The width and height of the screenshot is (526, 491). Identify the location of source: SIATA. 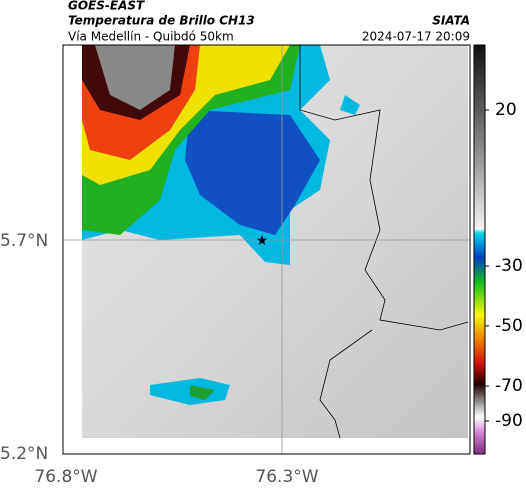
(451, 21).